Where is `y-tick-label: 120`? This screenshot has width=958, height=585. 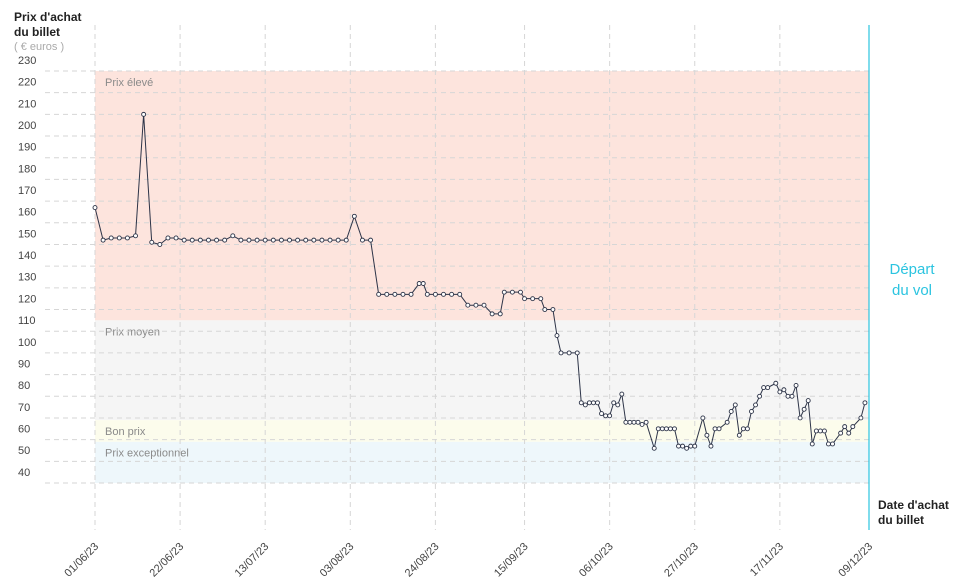
y-tick-label: 120 is located at coordinates (27, 299).